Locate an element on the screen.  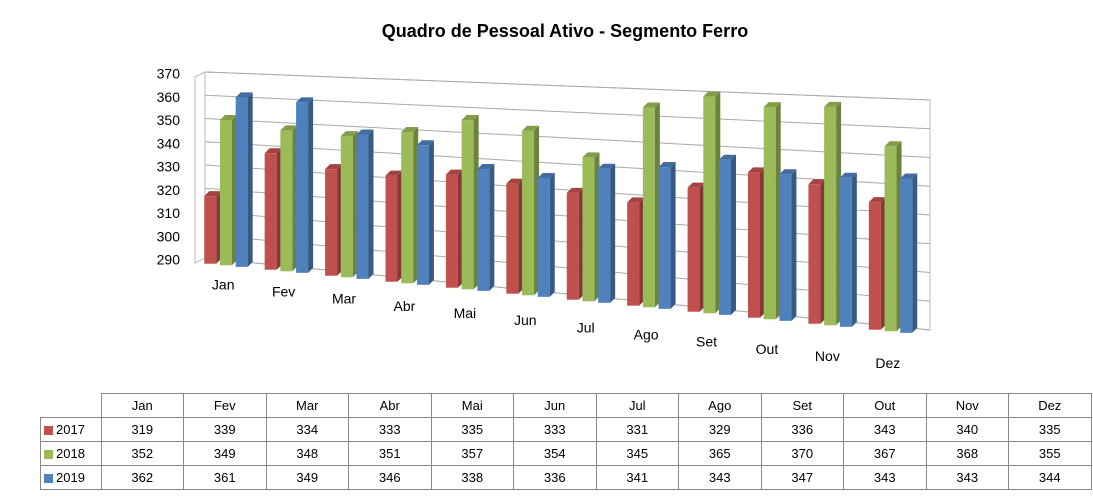
y-tick-label: 370 is located at coordinates (169, 74).